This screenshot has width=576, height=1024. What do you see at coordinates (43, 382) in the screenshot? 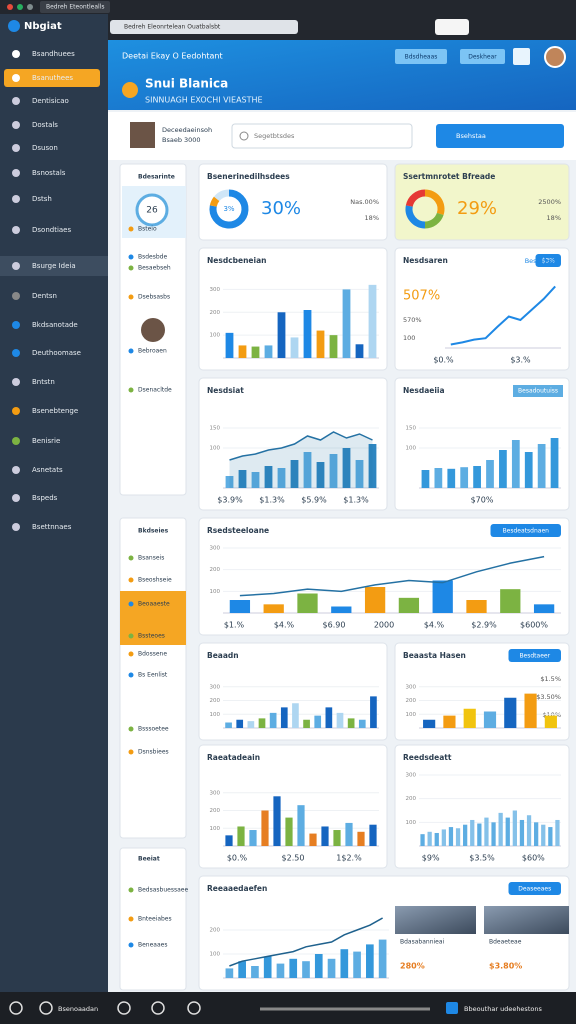
I see `sidebar-item: Bntstn` at bounding box center [43, 382].